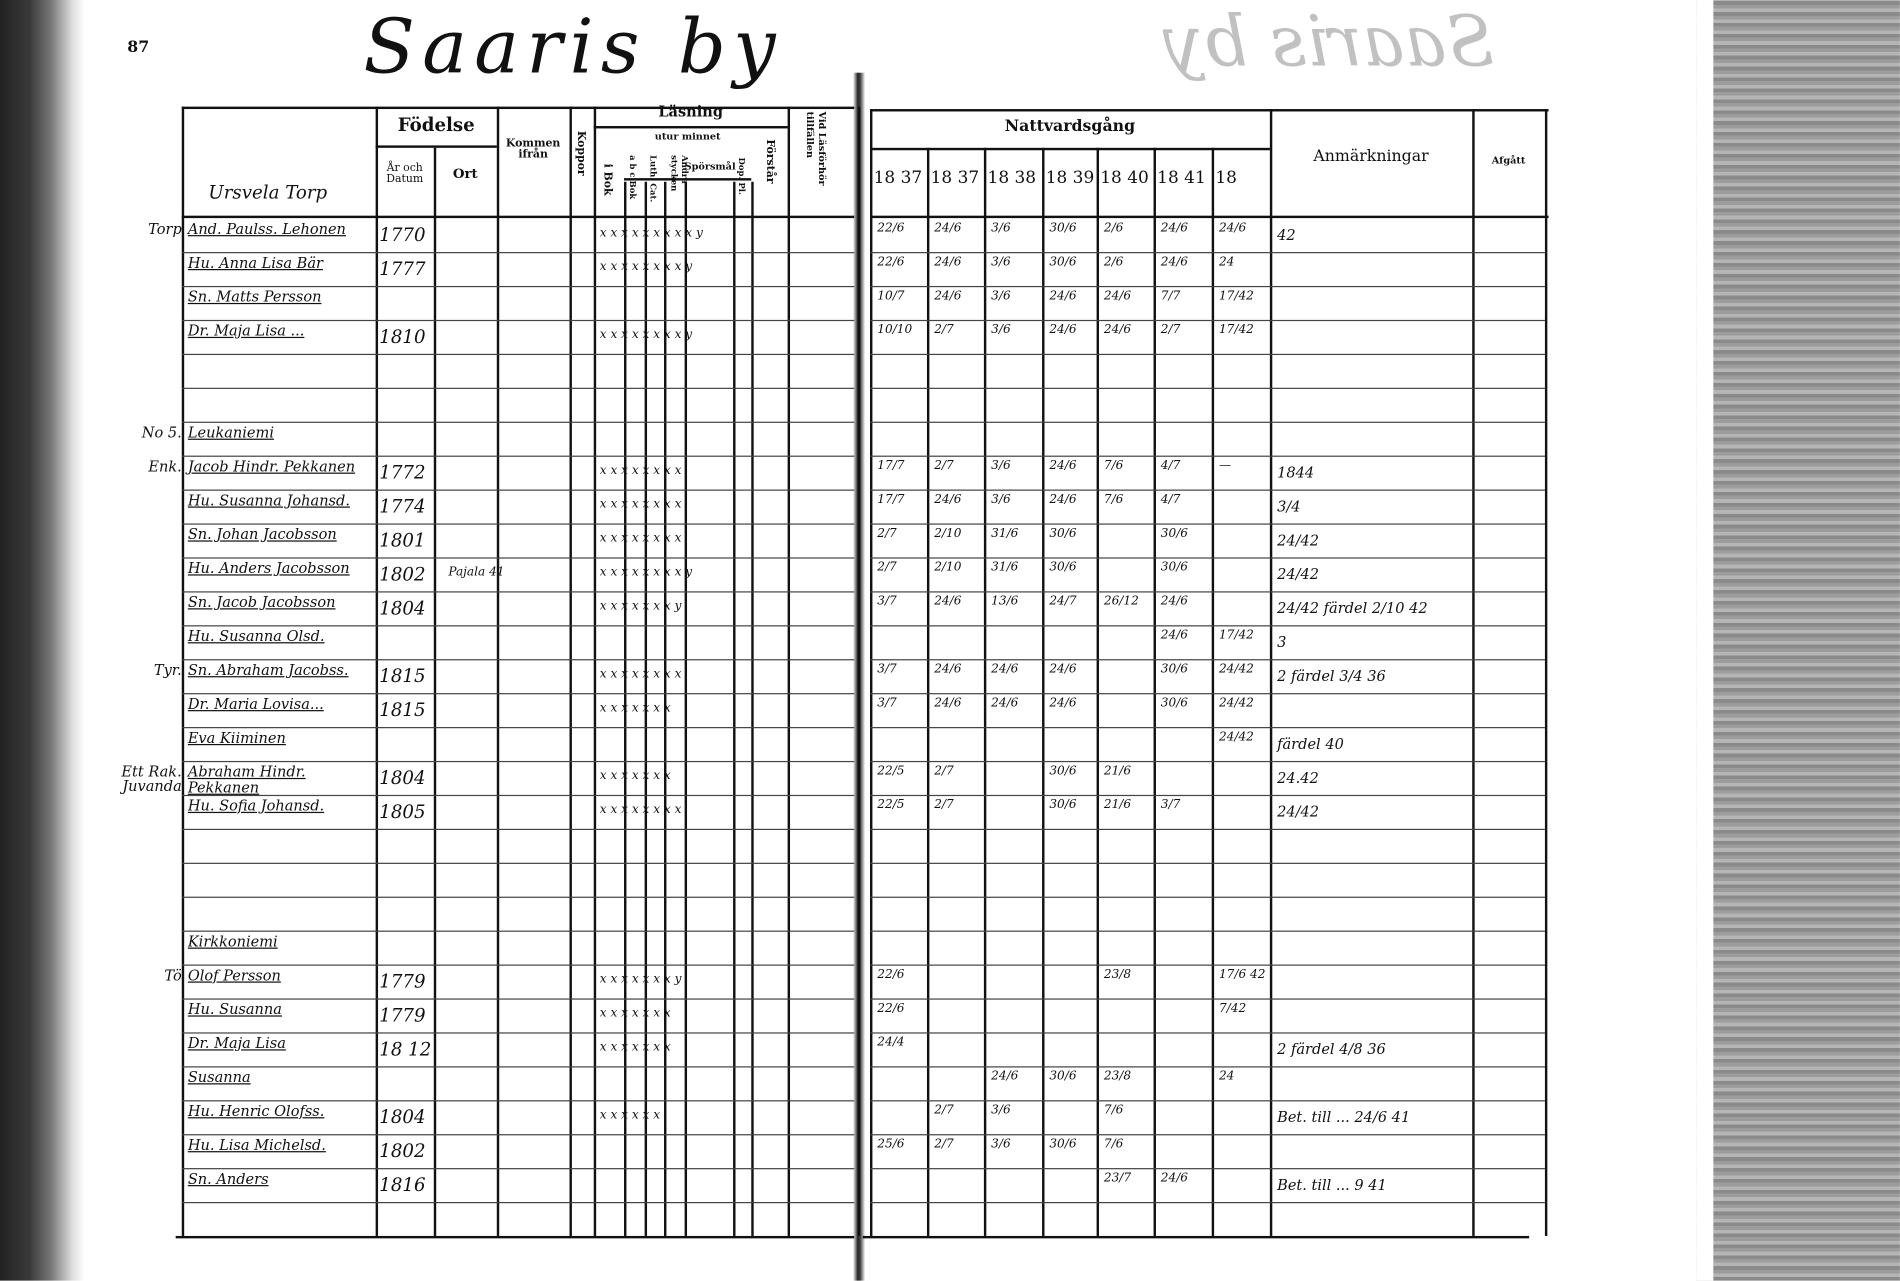  I want to click on nattvard-subdivider, so click(1070, 149).